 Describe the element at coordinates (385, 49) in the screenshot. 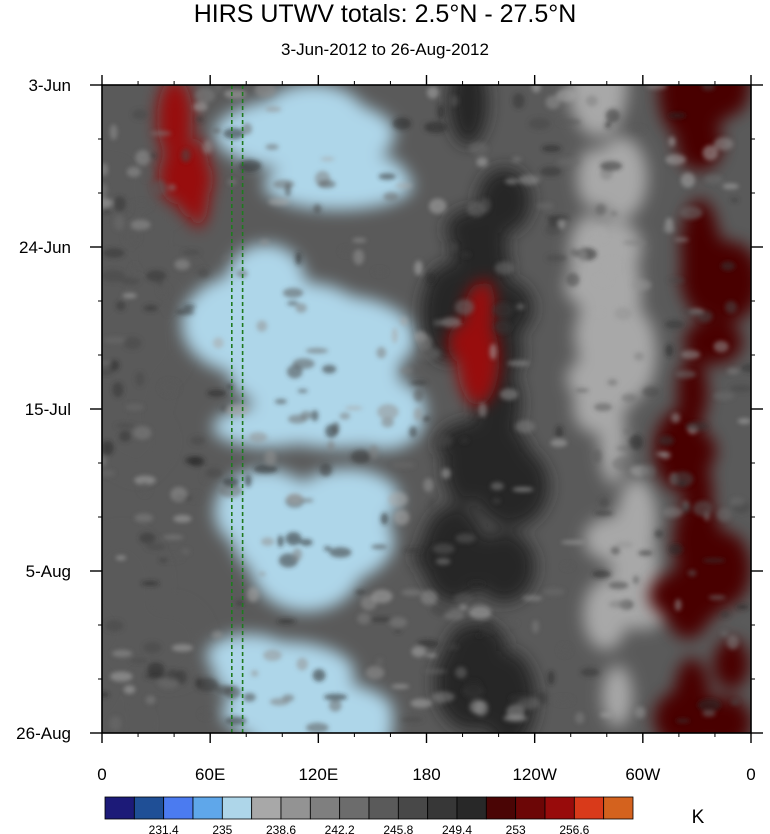

I see `chart-subtitle: 3-Jun-2012 to 26-Aug-2012` at that location.